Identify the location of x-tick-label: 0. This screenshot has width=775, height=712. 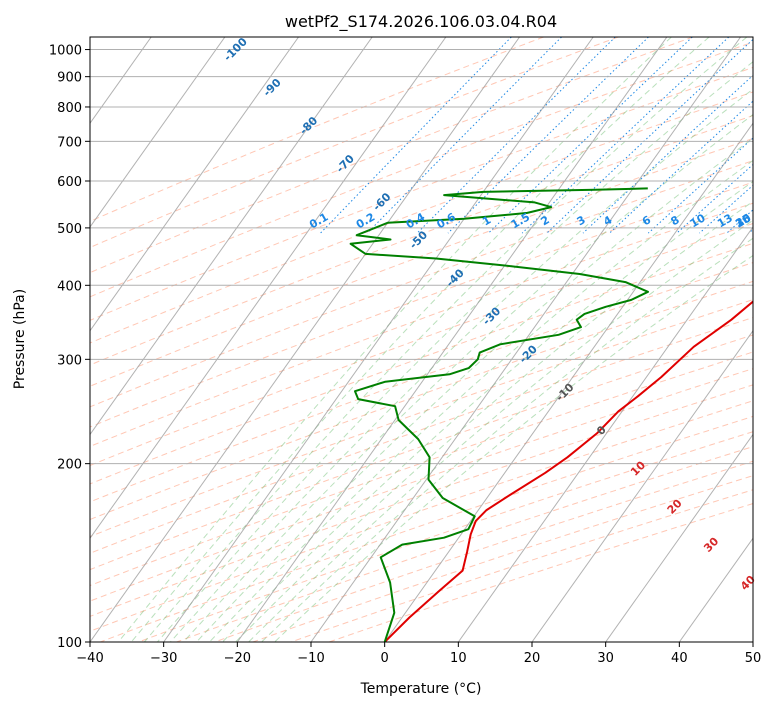
(385, 658).